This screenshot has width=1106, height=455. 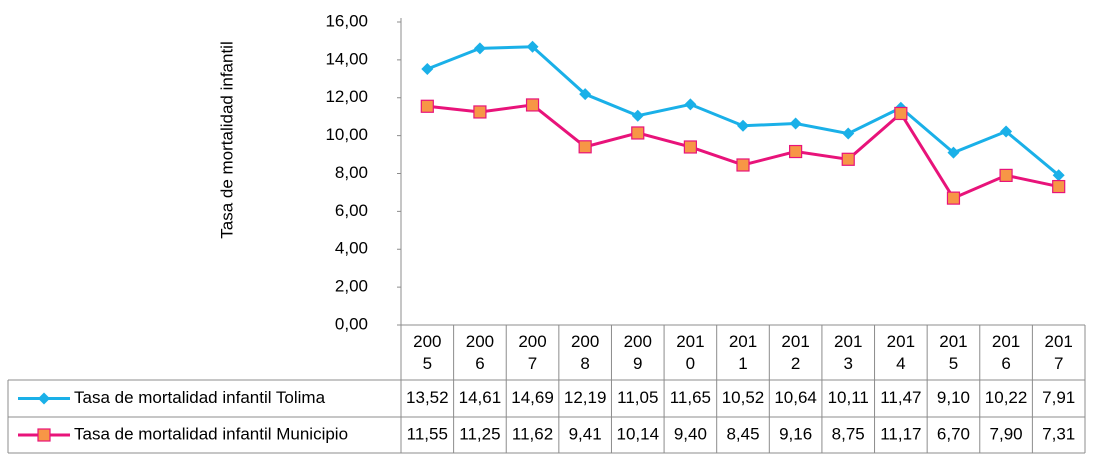 I want to click on x-tick-label: 2013, so click(x=848, y=352).